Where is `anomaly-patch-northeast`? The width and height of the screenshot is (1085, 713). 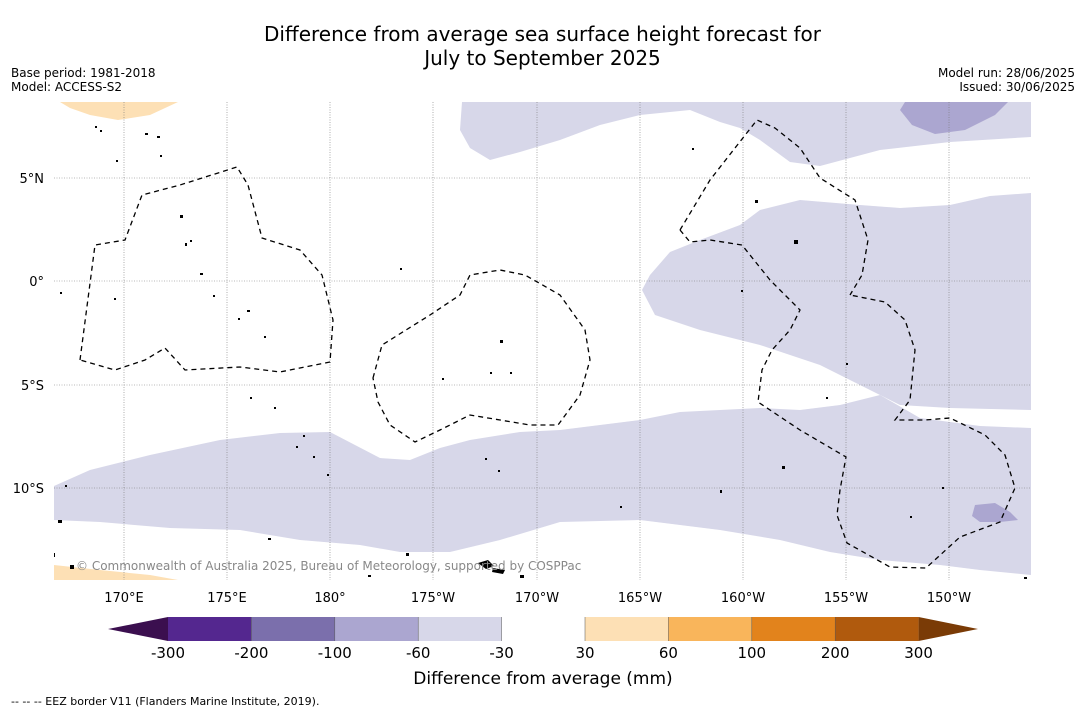 anomaly-patch-northeast is located at coordinates (954, 118).